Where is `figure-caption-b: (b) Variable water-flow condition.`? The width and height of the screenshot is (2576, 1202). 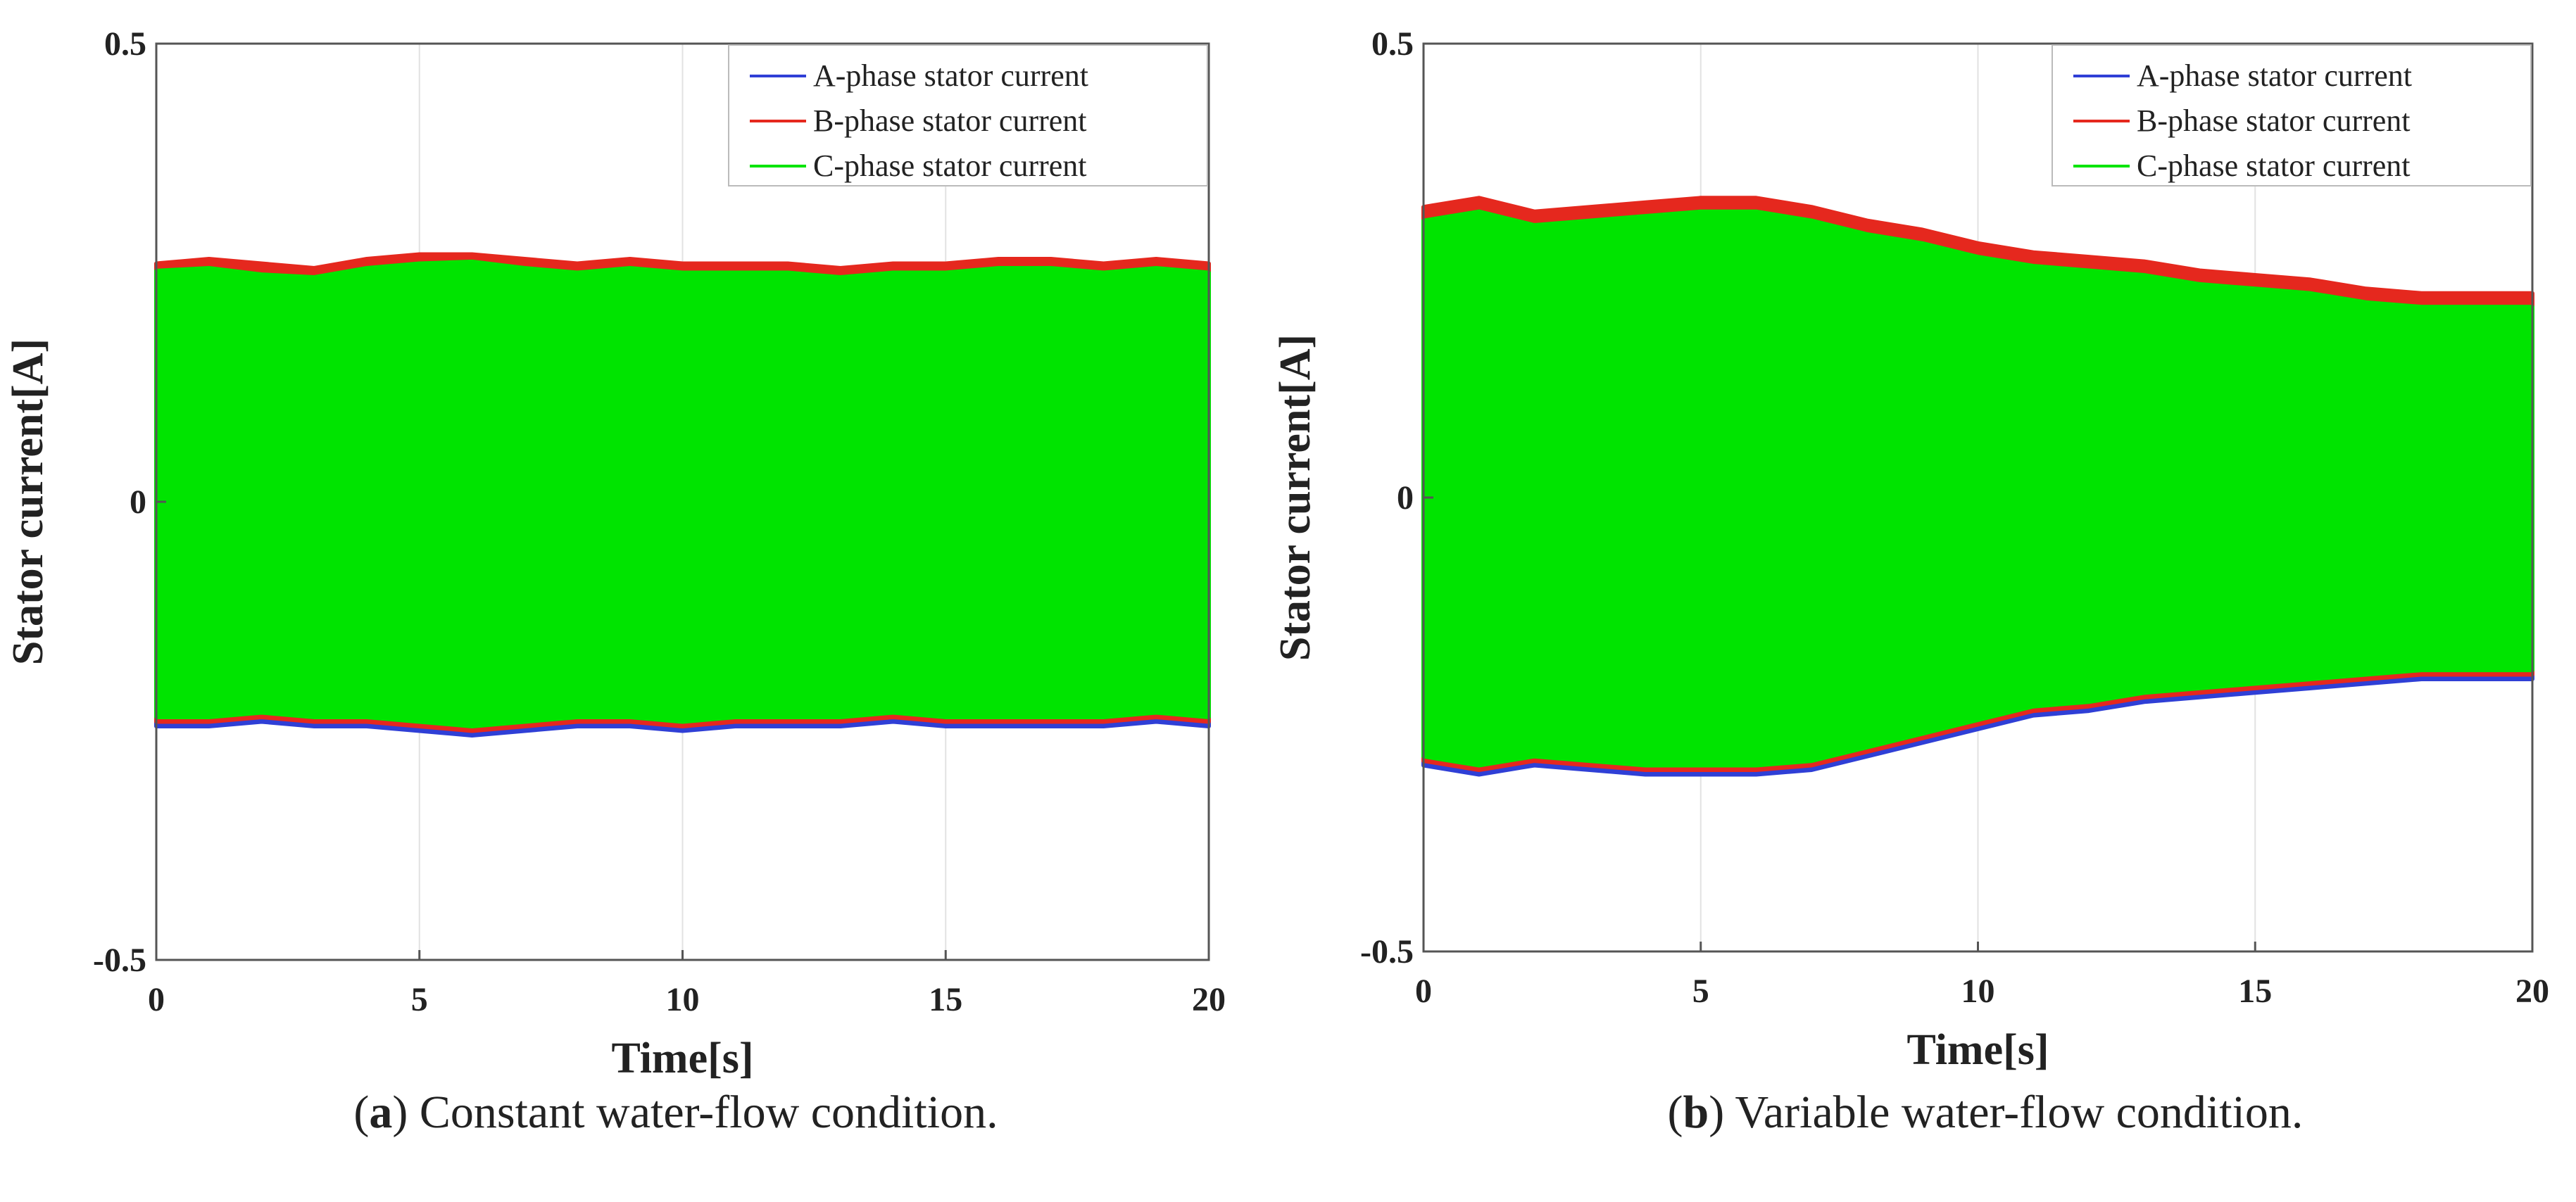
figure-caption-b: (b) Variable water-flow condition. is located at coordinates (1986, 1112).